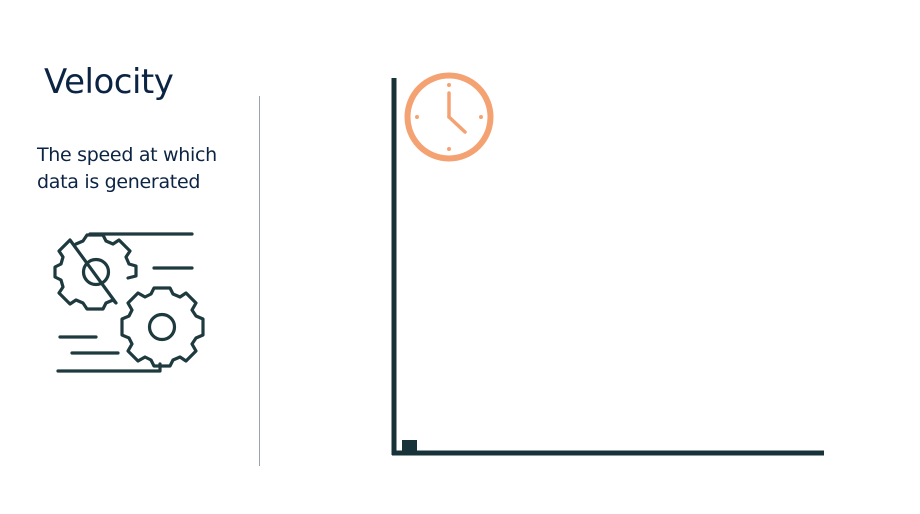 The width and height of the screenshot is (920, 514). Describe the element at coordinates (457, 124) in the screenshot. I see `clock-hour-hand` at that location.